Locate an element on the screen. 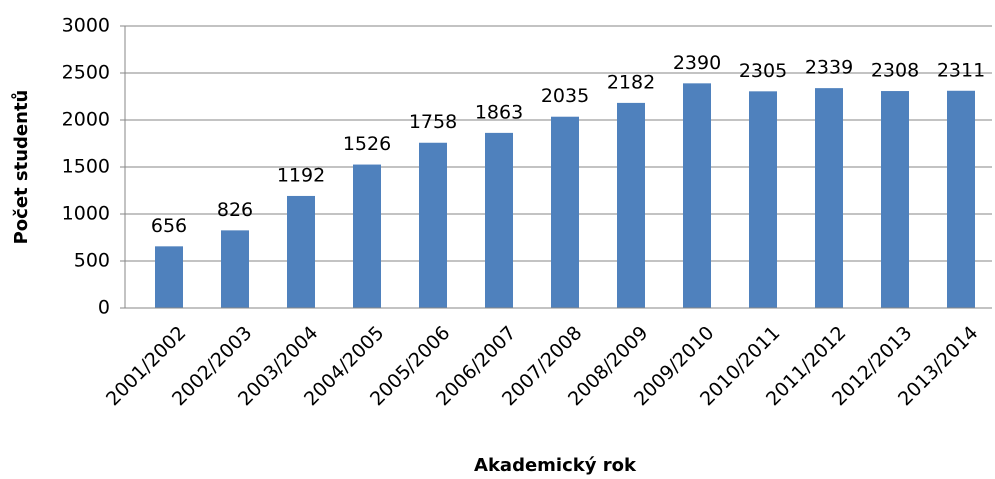 This screenshot has width=995, height=479. data-label: 2305 is located at coordinates (763, 71).